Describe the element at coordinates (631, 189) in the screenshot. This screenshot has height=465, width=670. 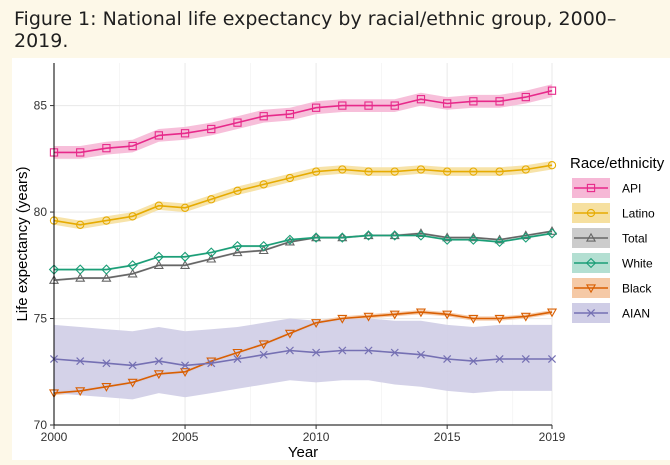
I see `legend-label-api: API` at that location.